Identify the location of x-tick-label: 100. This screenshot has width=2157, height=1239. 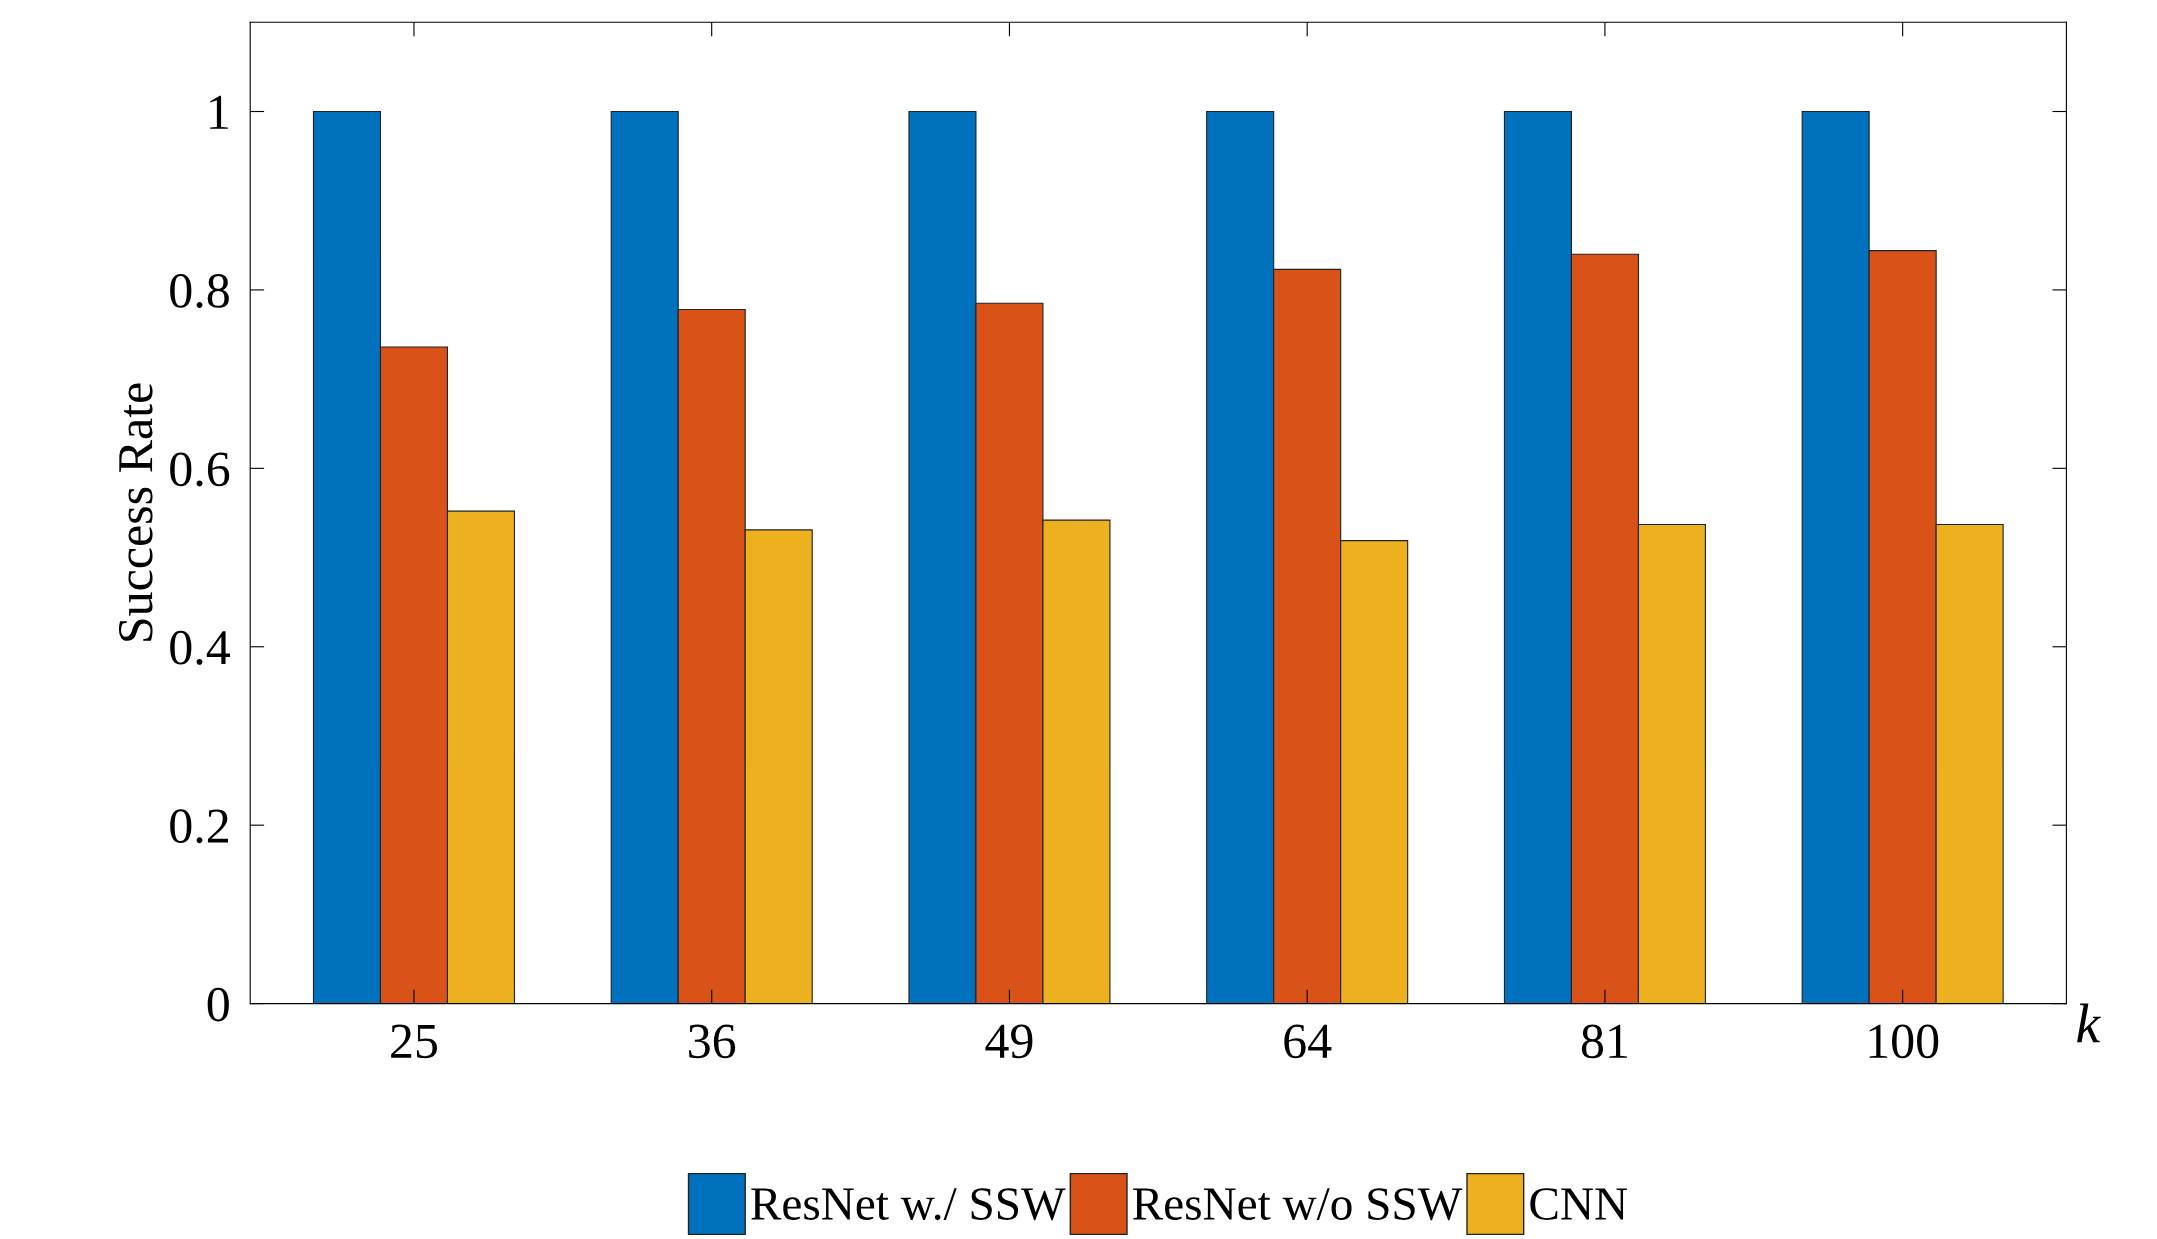
(1904, 1041).